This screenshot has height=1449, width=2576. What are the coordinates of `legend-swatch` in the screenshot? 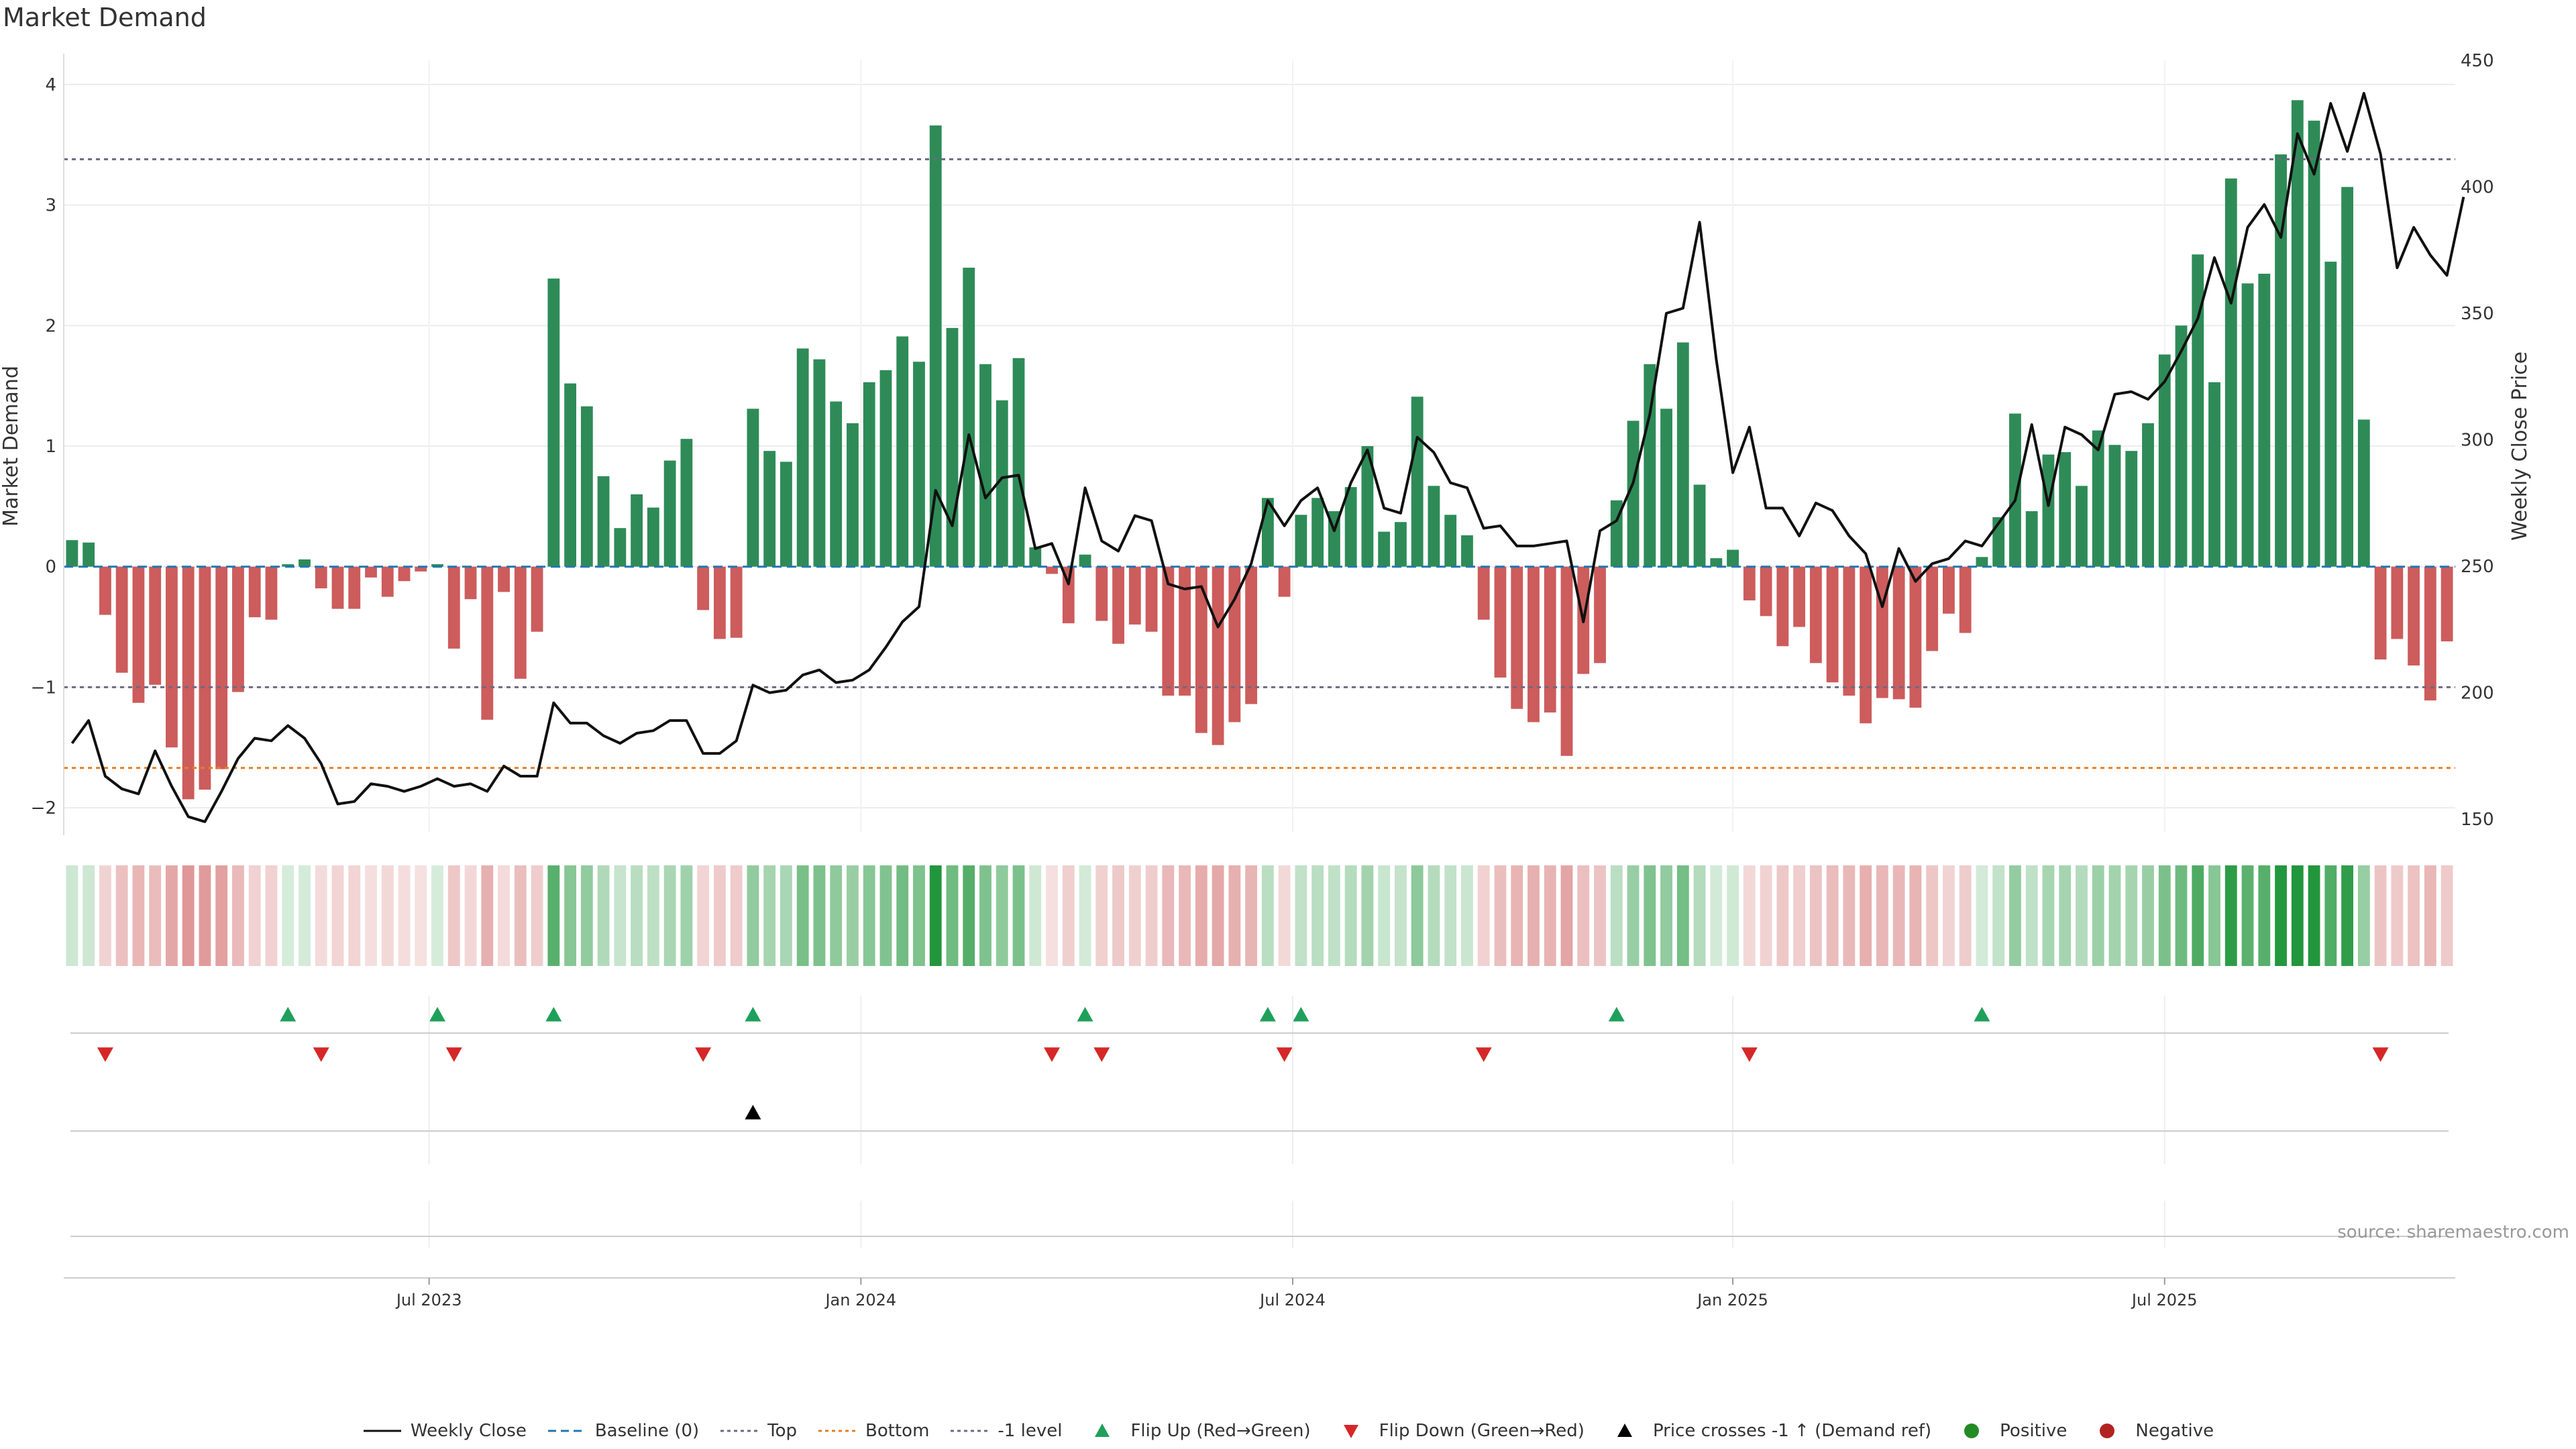 It's located at (1624, 1430).